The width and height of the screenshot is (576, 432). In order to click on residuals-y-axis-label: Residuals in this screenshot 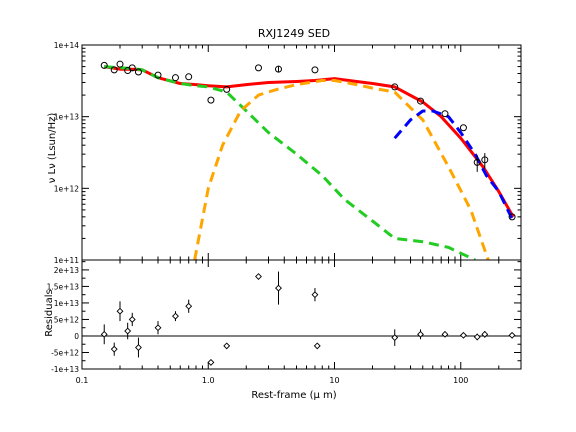, I will do `click(49, 312)`.